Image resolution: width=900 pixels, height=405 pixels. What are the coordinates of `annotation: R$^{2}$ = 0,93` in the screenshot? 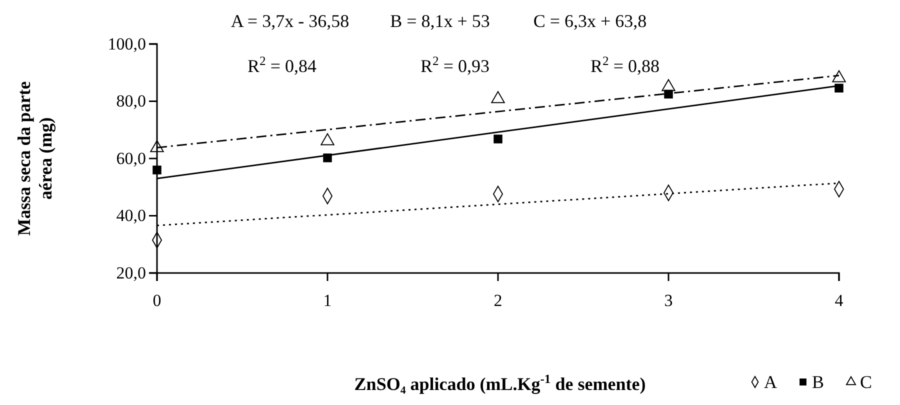 It's located at (455, 65).